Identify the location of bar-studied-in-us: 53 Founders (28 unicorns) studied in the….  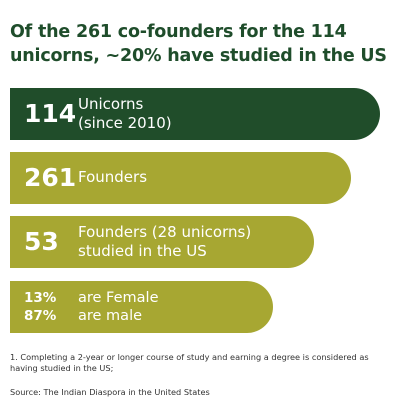
(162, 242).